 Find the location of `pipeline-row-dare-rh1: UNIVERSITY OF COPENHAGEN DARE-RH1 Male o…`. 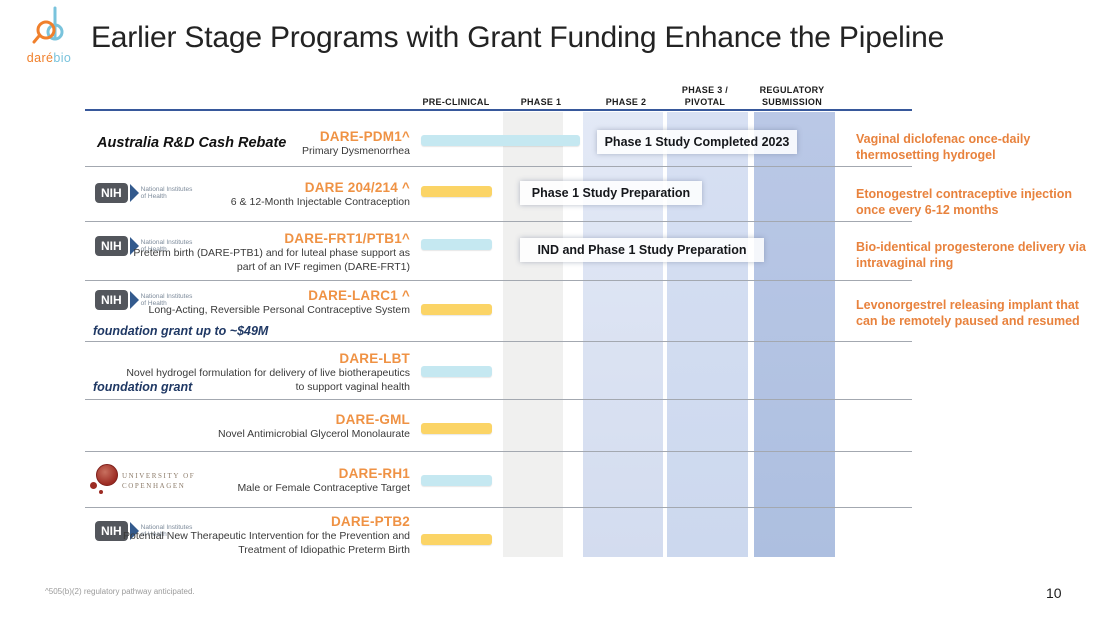

pipeline-row-dare-rh1: UNIVERSITY OF COPENHAGEN DARE-RH1 Male o… is located at coordinates (550, 480).